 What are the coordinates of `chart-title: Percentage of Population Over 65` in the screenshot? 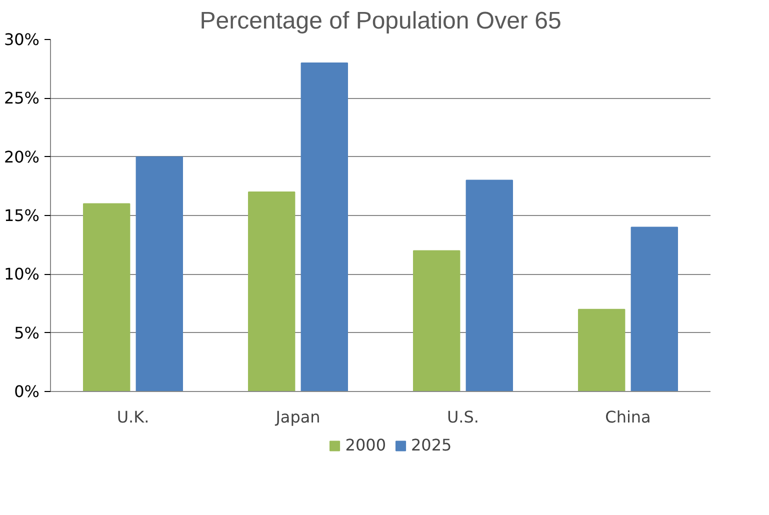 It's located at (381, 21).